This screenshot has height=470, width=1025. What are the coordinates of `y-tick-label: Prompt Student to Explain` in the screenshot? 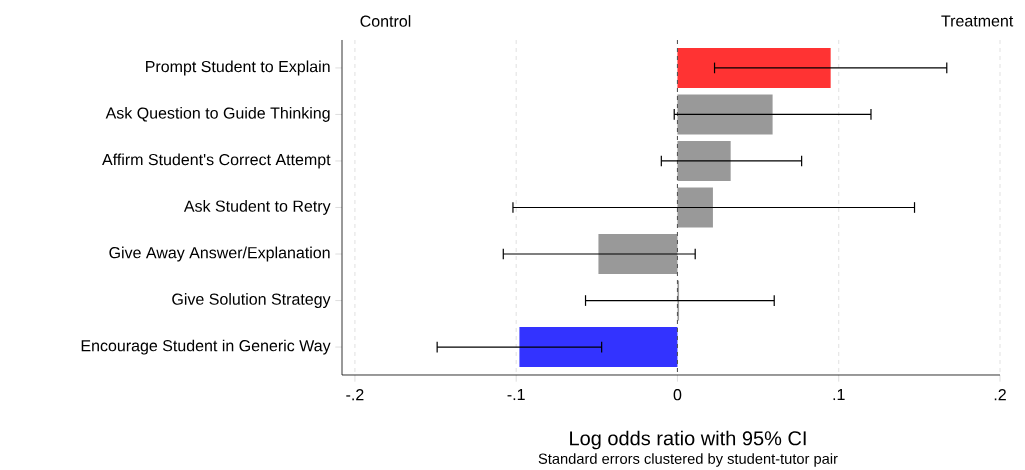 It's located at (238, 68).